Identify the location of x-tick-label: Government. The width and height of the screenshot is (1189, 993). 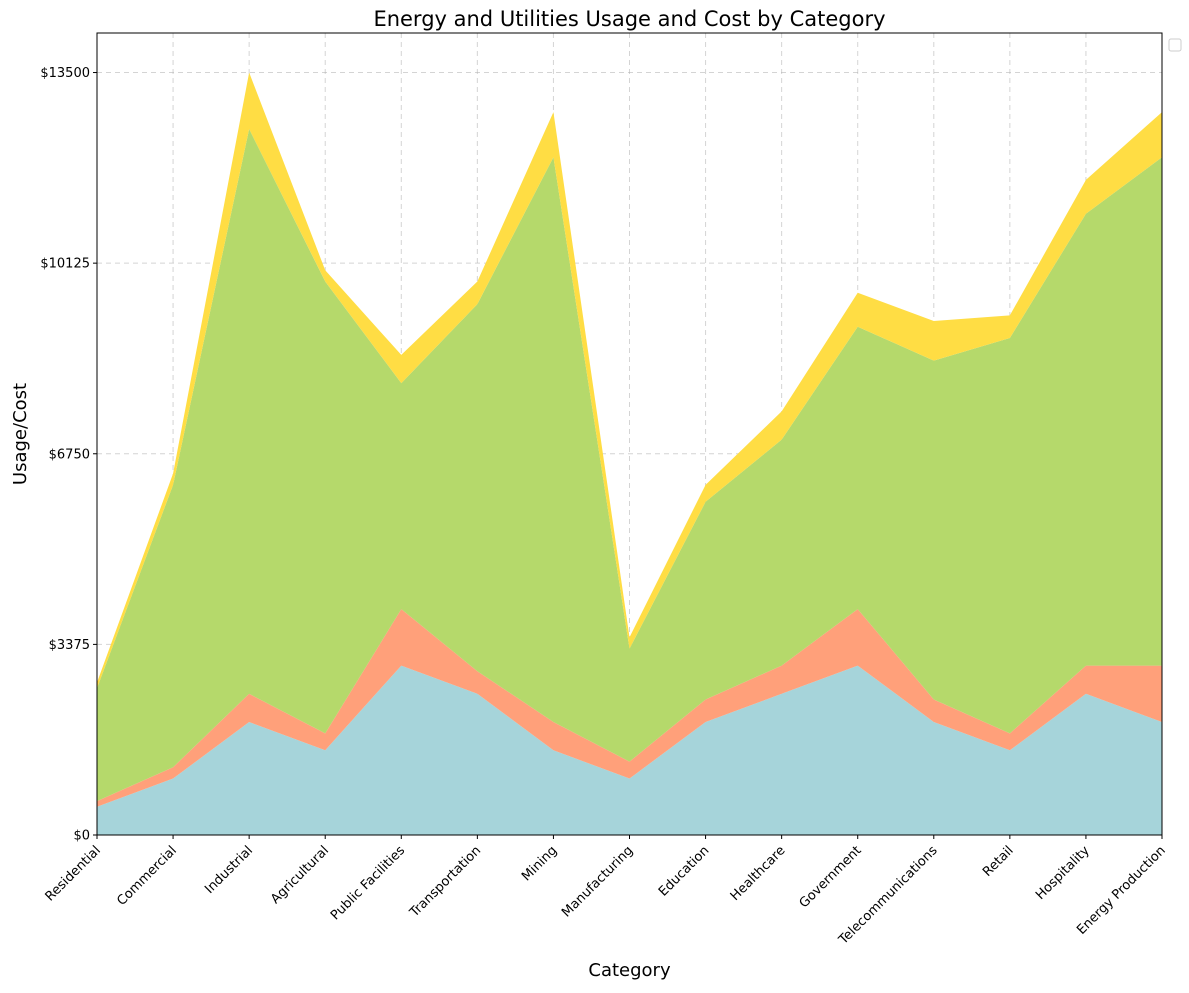
(831, 877).